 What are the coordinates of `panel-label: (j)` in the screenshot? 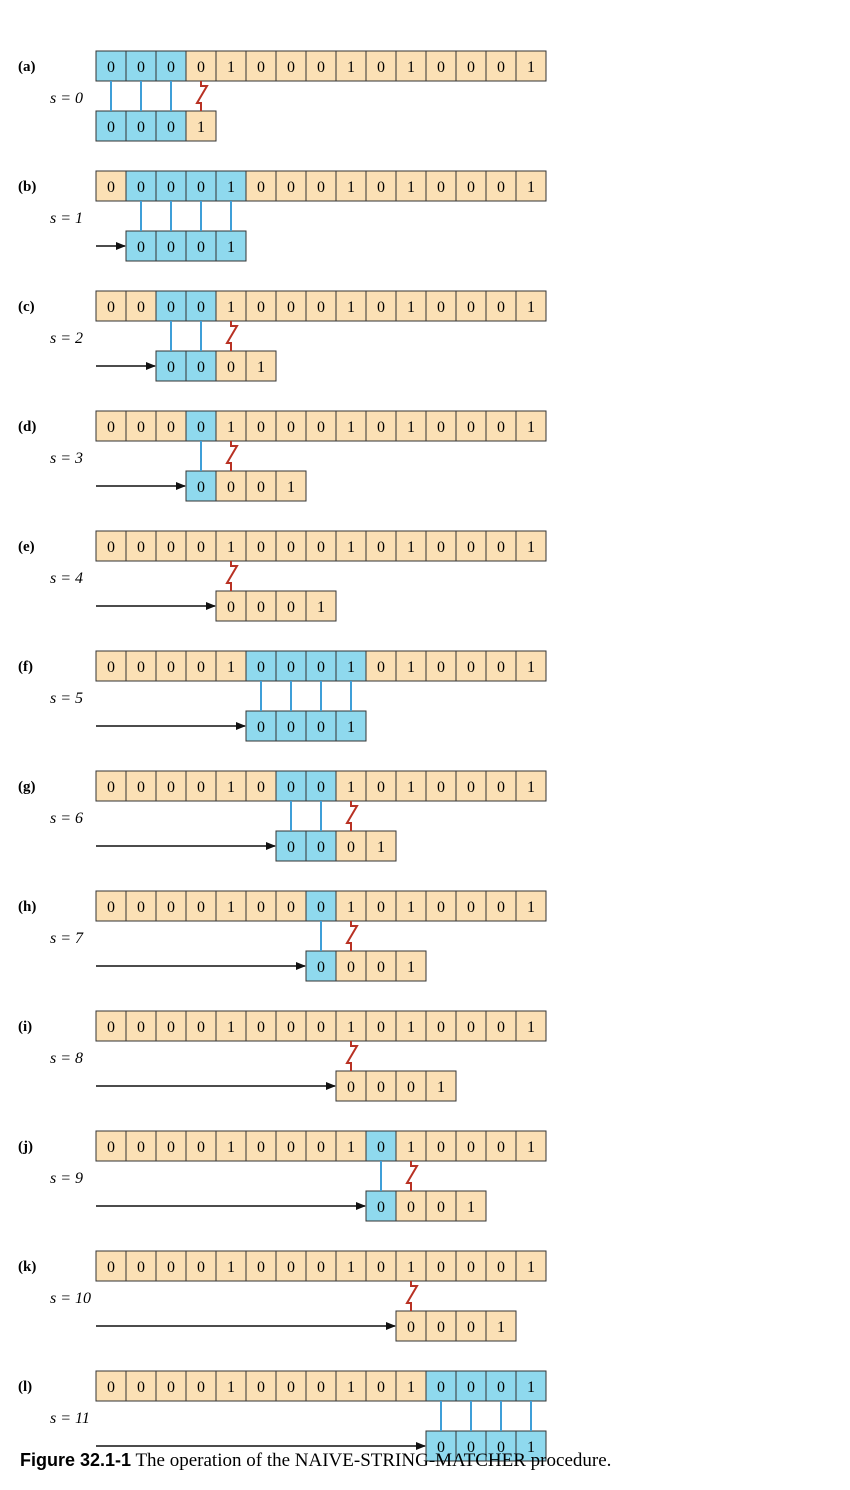 It's located at (25, 1147).